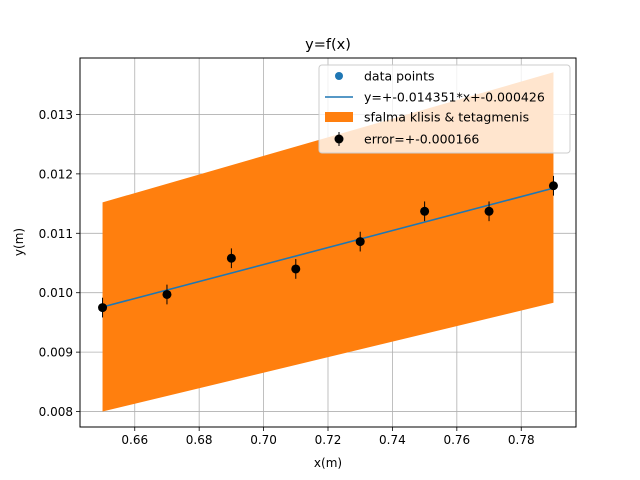  What do you see at coordinates (328, 463) in the screenshot?
I see `x-axis-label: x(m)` at bounding box center [328, 463].